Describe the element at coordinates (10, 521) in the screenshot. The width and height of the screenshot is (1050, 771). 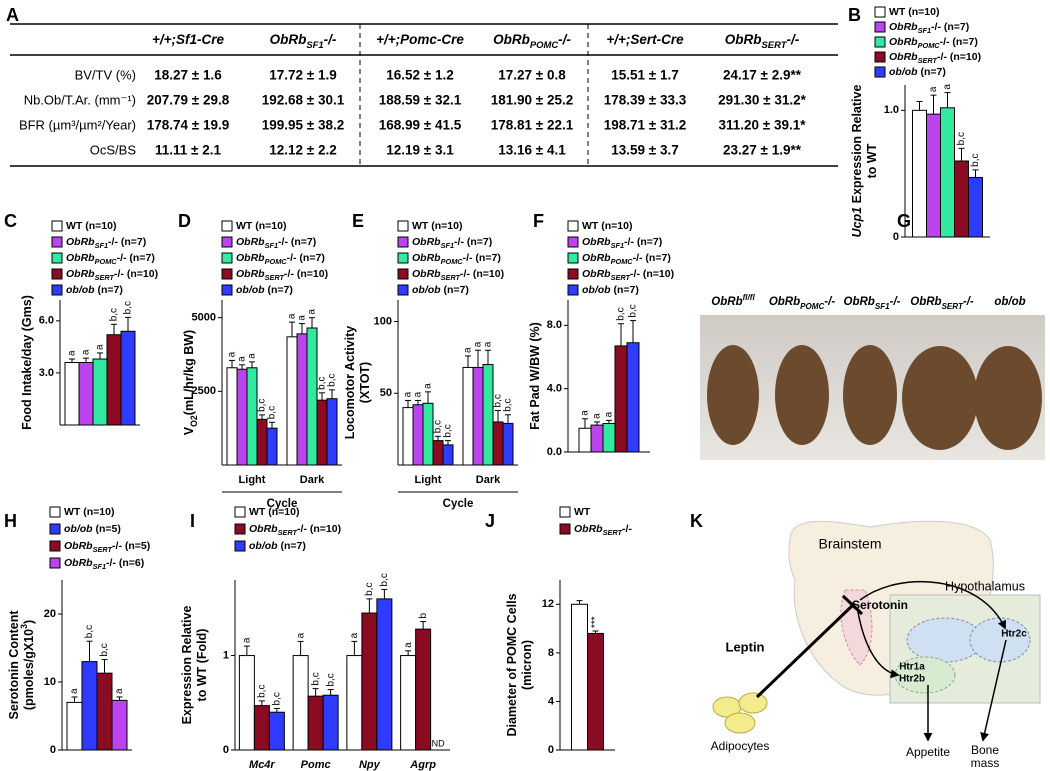
I see `panel-letter: H` at that location.